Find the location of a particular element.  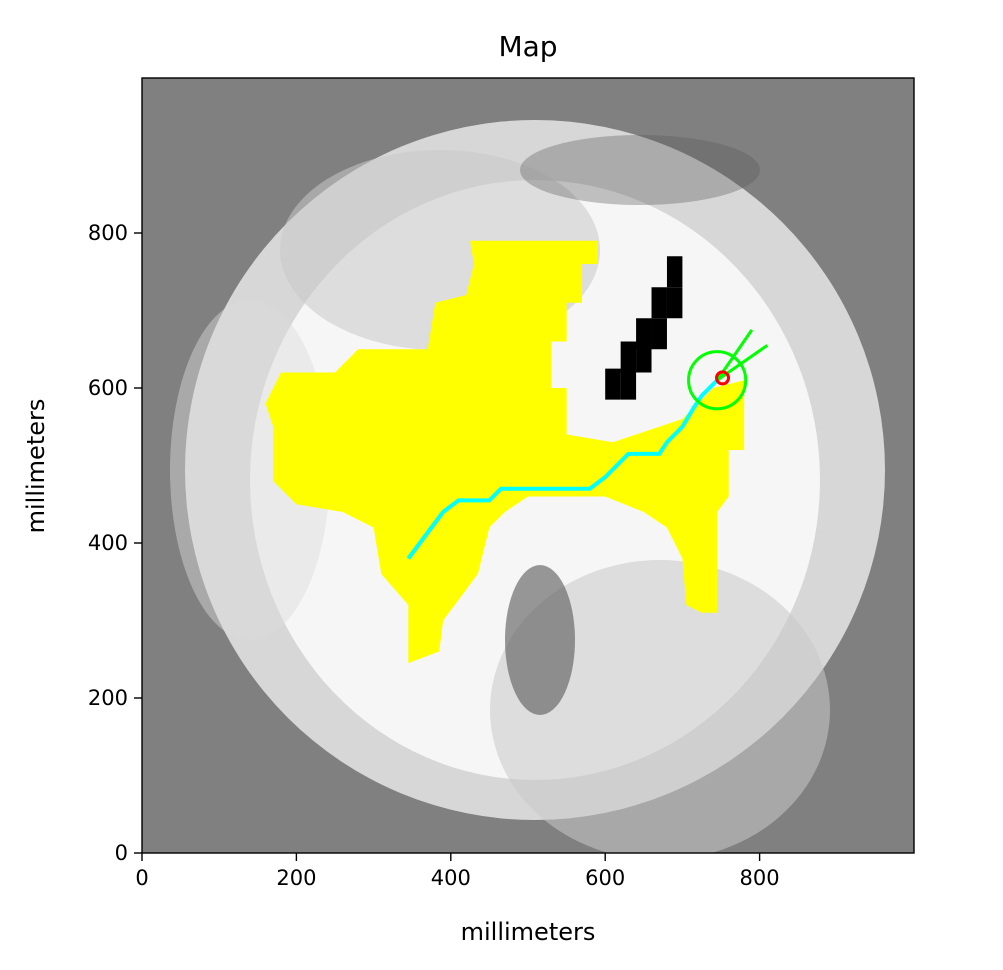

y-axis: 0 200 400 600 800 is located at coordinates (115, 543).